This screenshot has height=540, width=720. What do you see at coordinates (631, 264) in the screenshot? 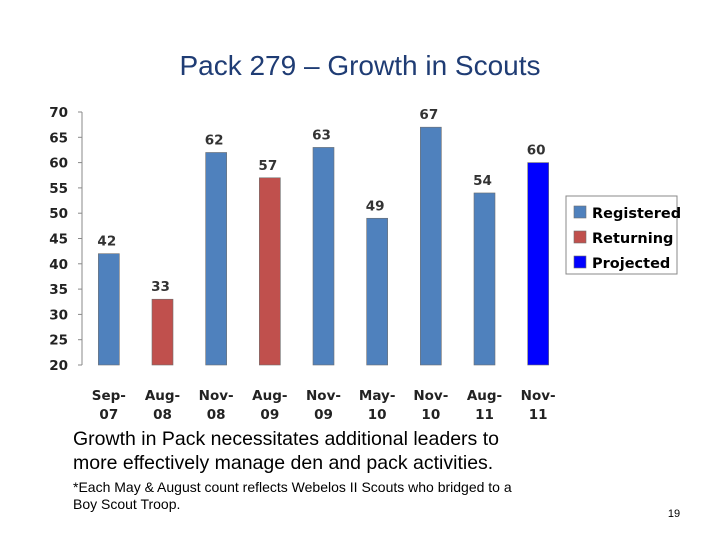
I see `legend-label: Projected` at bounding box center [631, 264].